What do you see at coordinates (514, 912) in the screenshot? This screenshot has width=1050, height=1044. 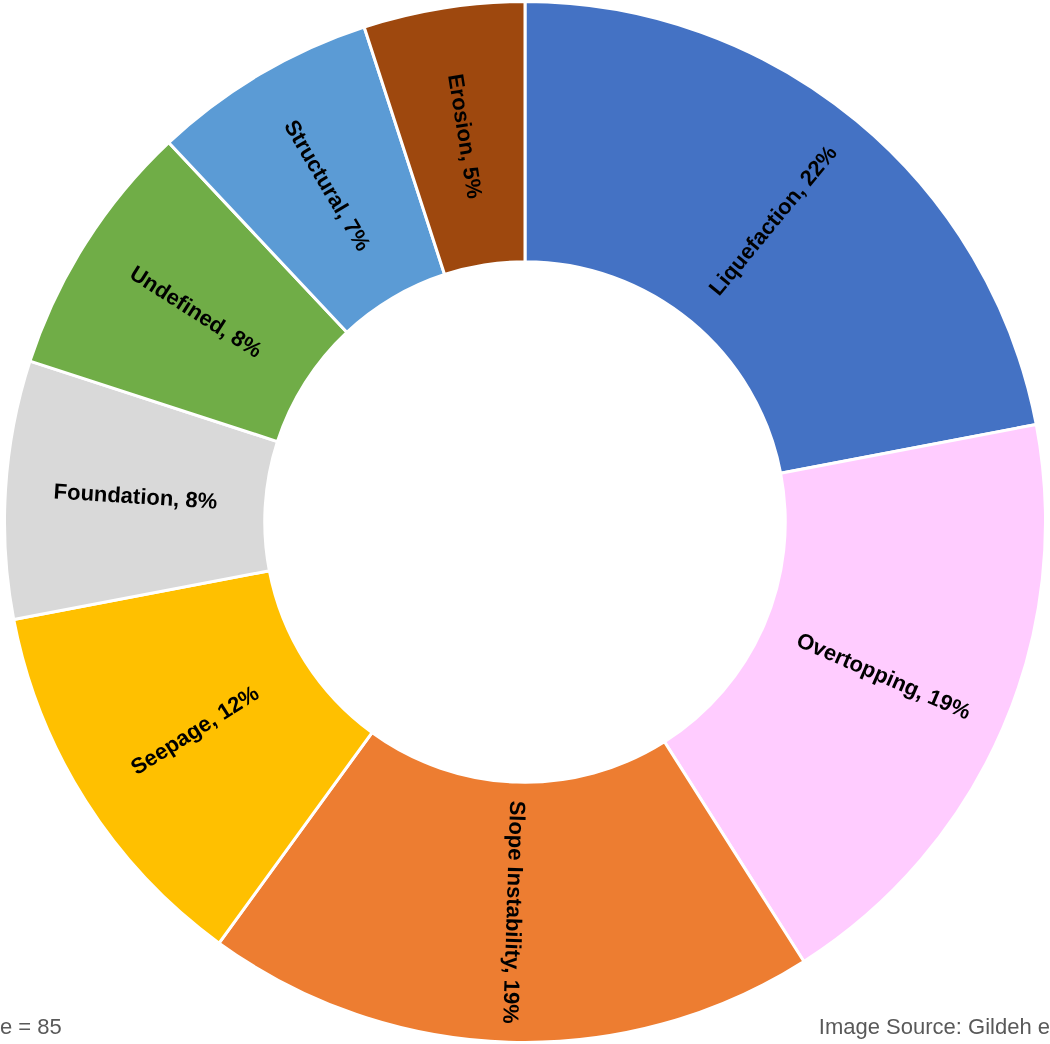 I see `slice-label: Slope Instability, 19%` at bounding box center [514, 912].